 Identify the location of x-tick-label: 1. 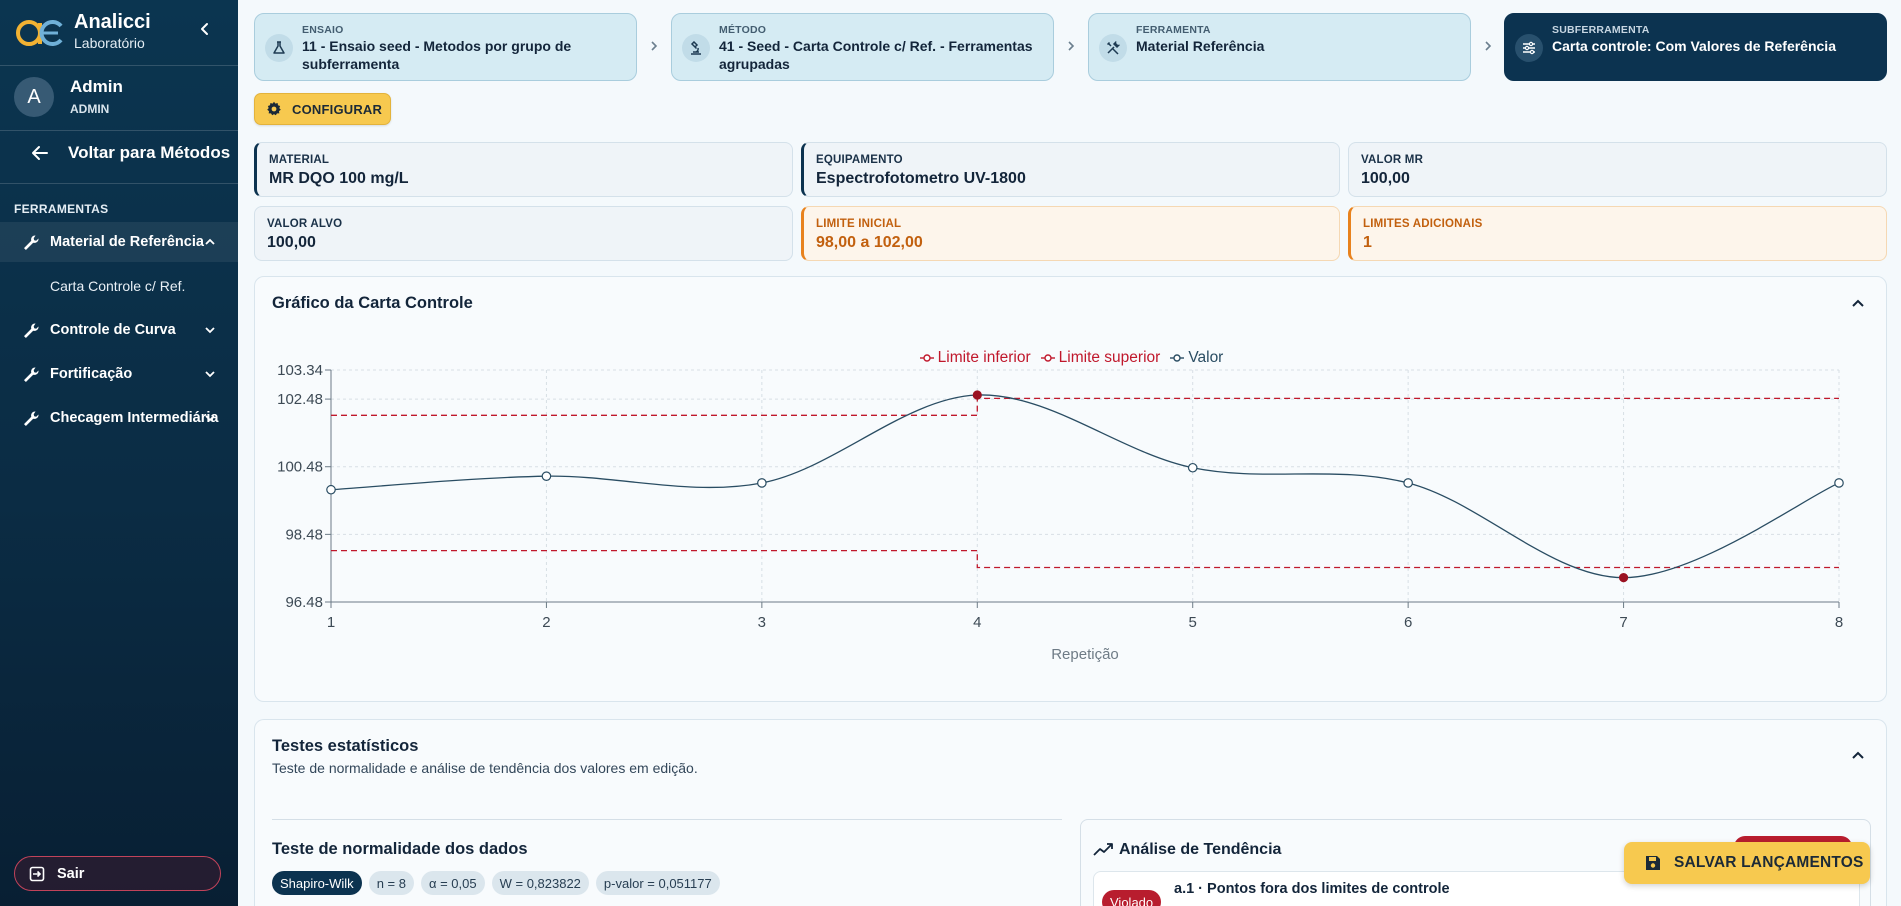
(331, 622).